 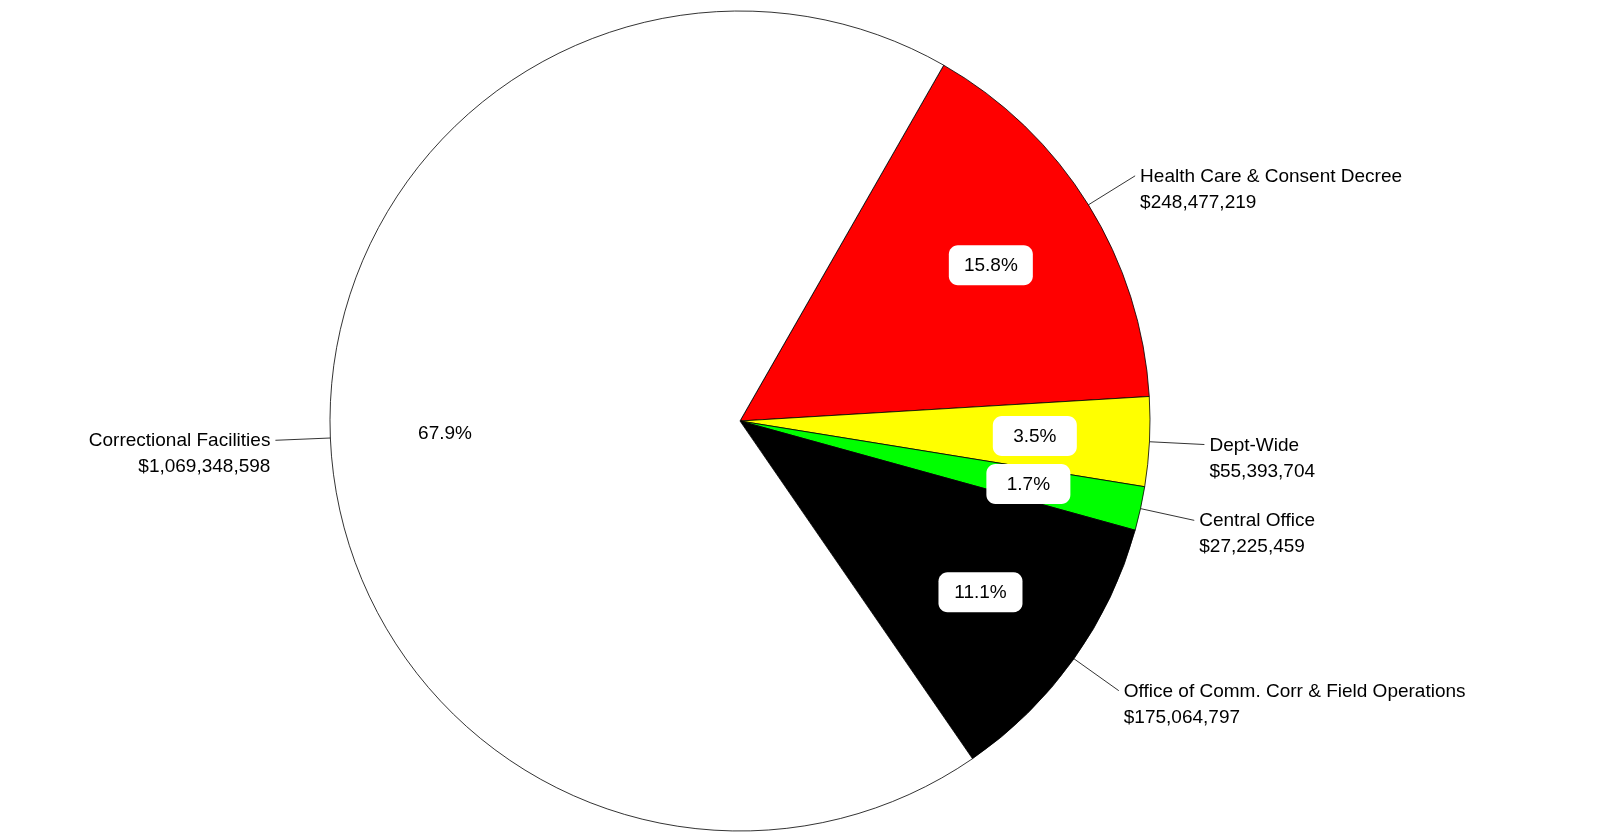 I want to click on slice-label: Correctional Facilities, so click(x=179, y=440).